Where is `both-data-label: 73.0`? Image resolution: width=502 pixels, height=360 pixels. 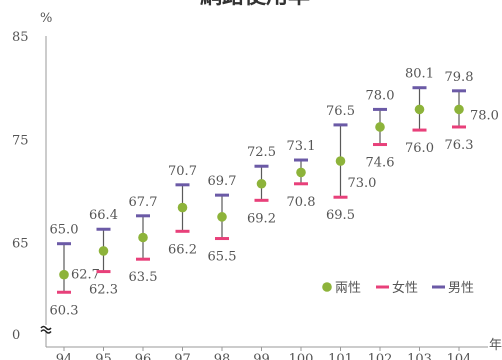 both-data-label: 73.0 is located at coordinates (362, 183).